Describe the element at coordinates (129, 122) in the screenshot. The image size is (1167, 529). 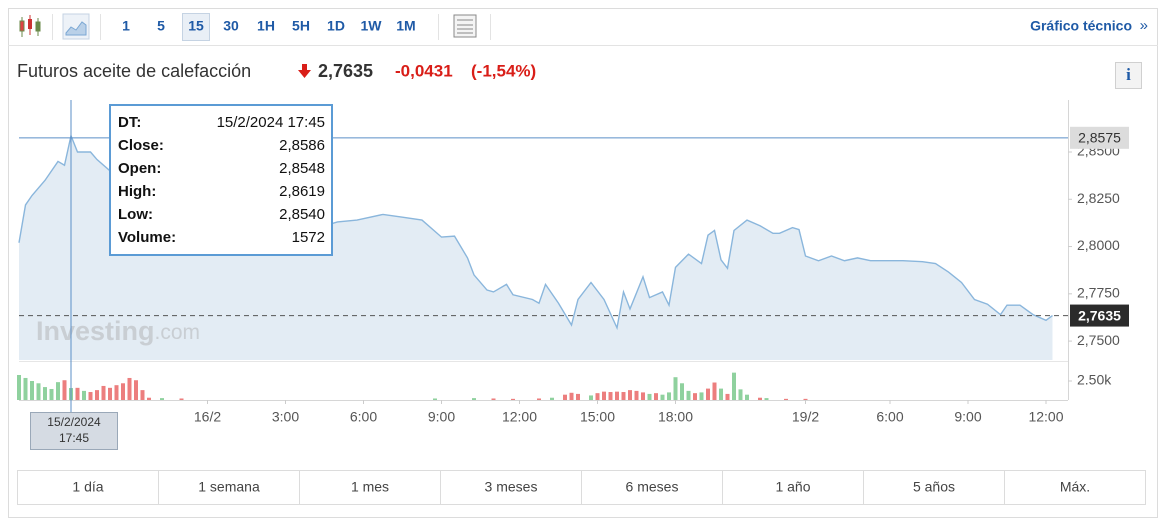
I see `tooltip-key: DT:` at that location.